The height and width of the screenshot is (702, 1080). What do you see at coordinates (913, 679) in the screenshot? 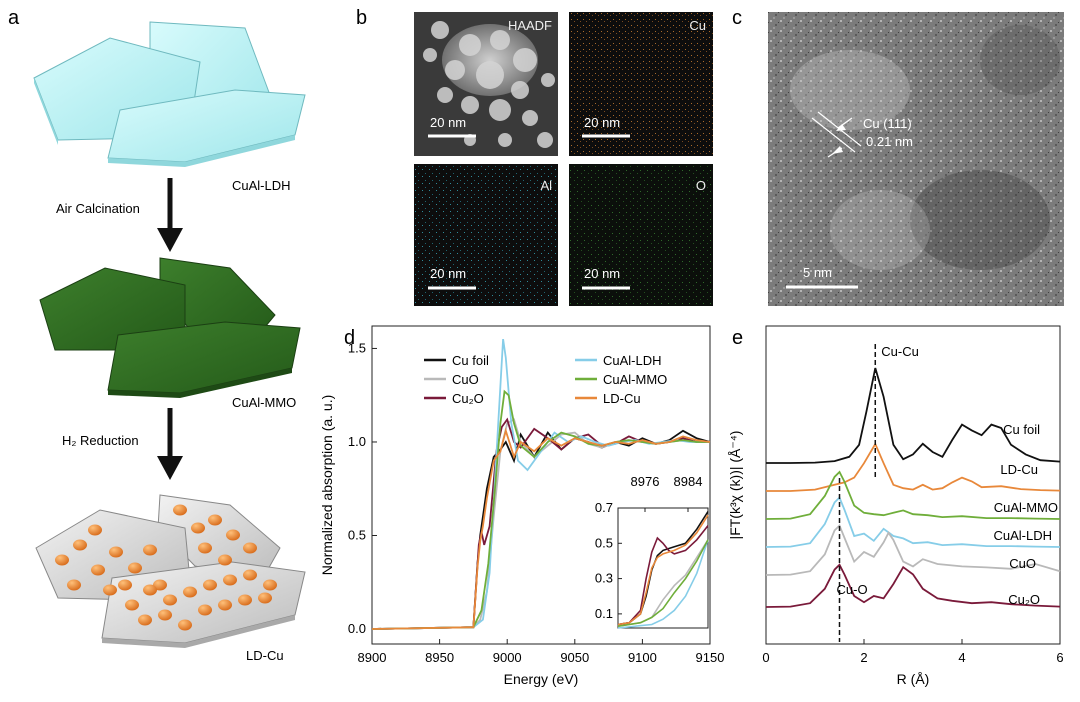
I see `chart-e-xlabel: R (Å)` at bounding box center [913, 679].